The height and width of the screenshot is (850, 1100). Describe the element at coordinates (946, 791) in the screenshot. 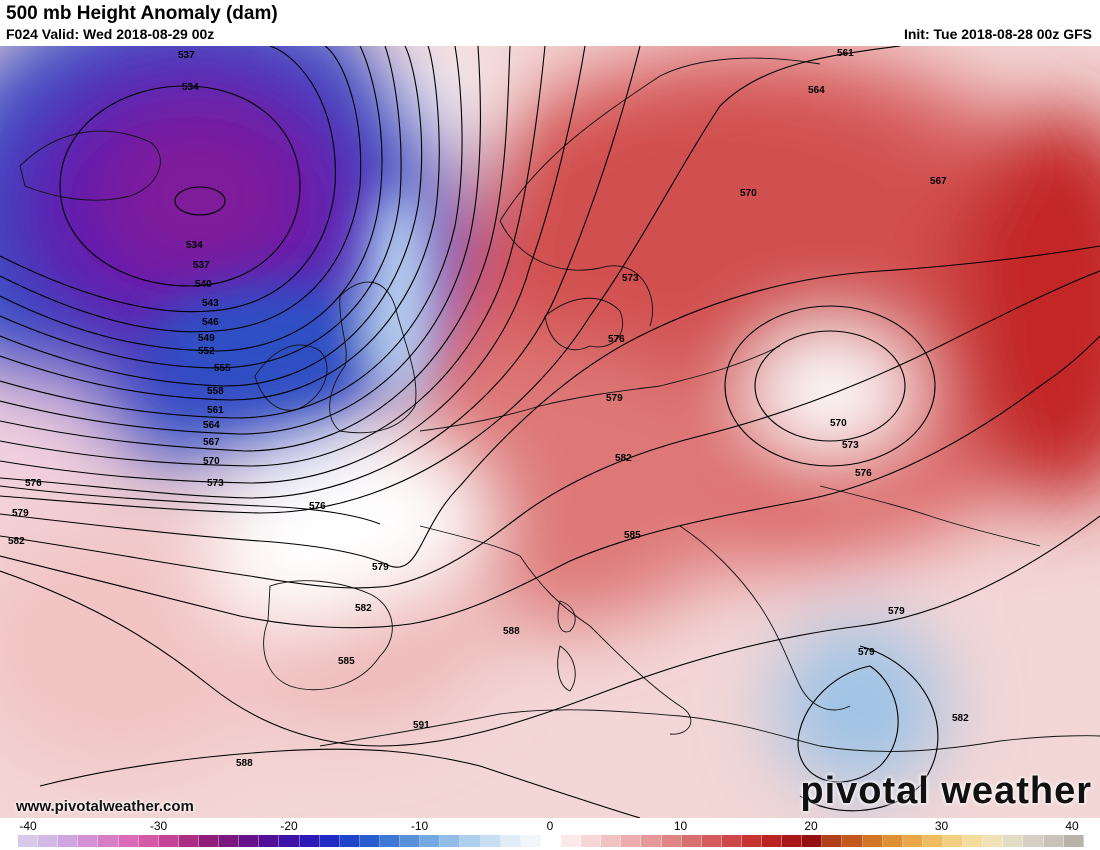

I see `brand-logo: pivotal weather` at that location.